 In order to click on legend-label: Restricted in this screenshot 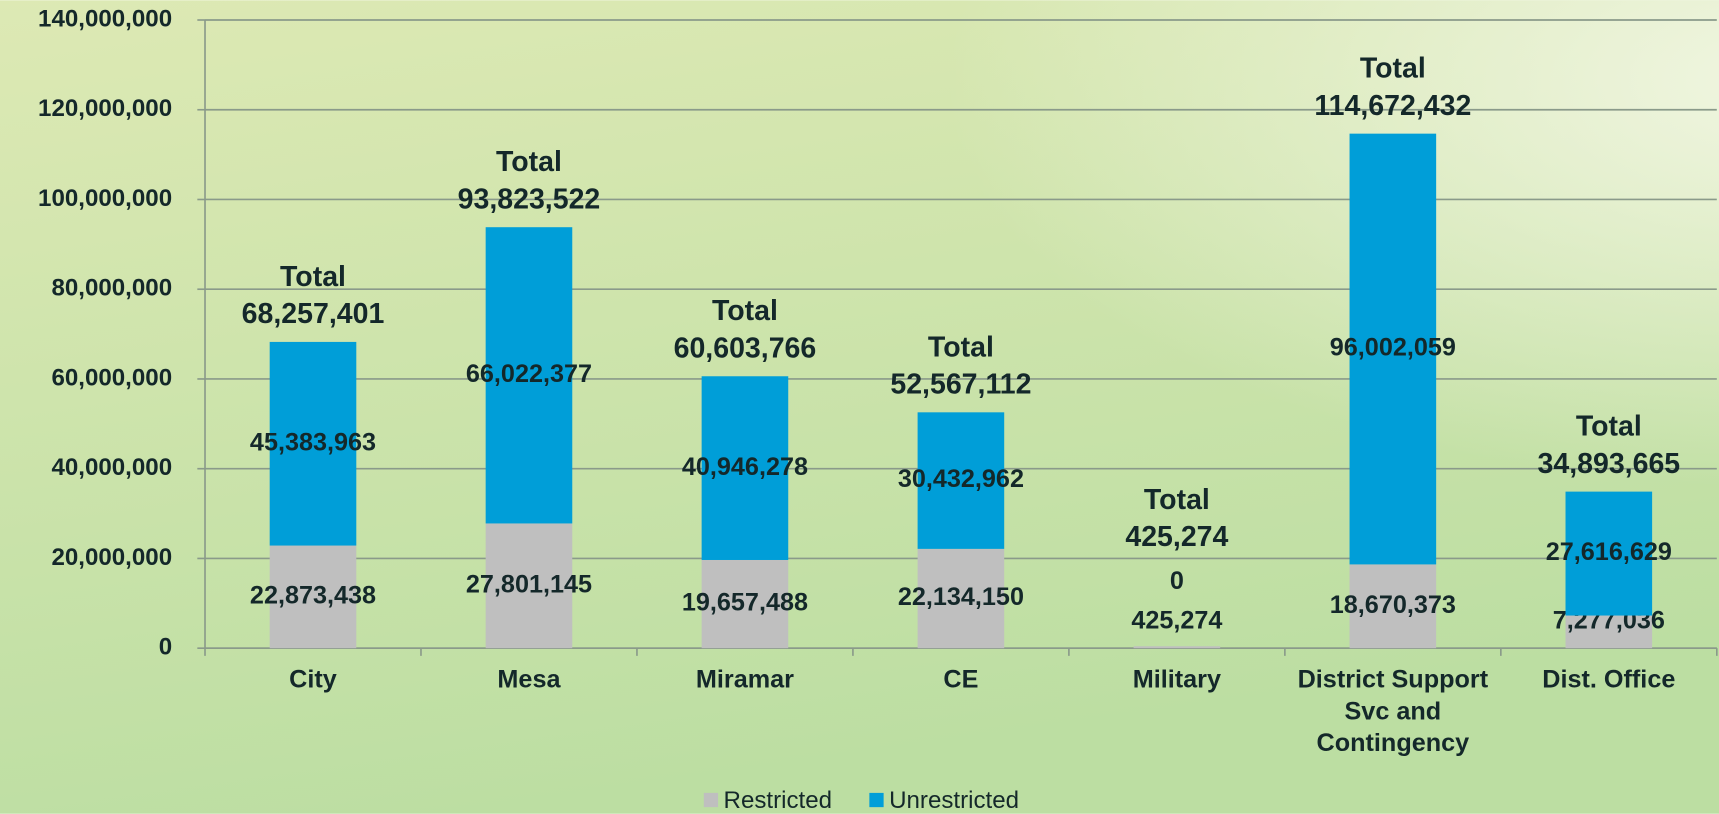, I will do `click(778, 800)`.